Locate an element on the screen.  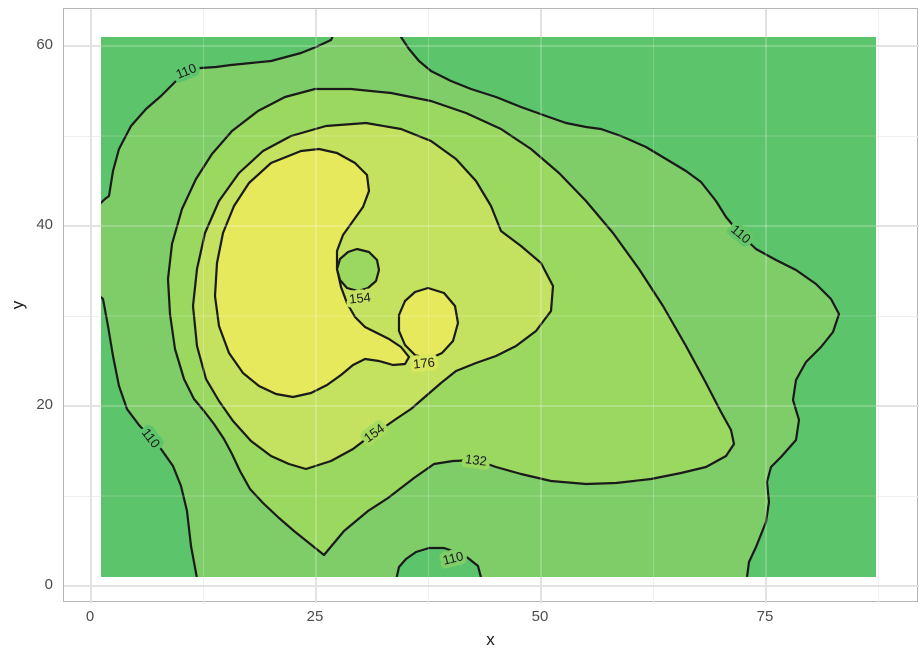
y-tick-label: 20 is located at coordinates (44, 404).